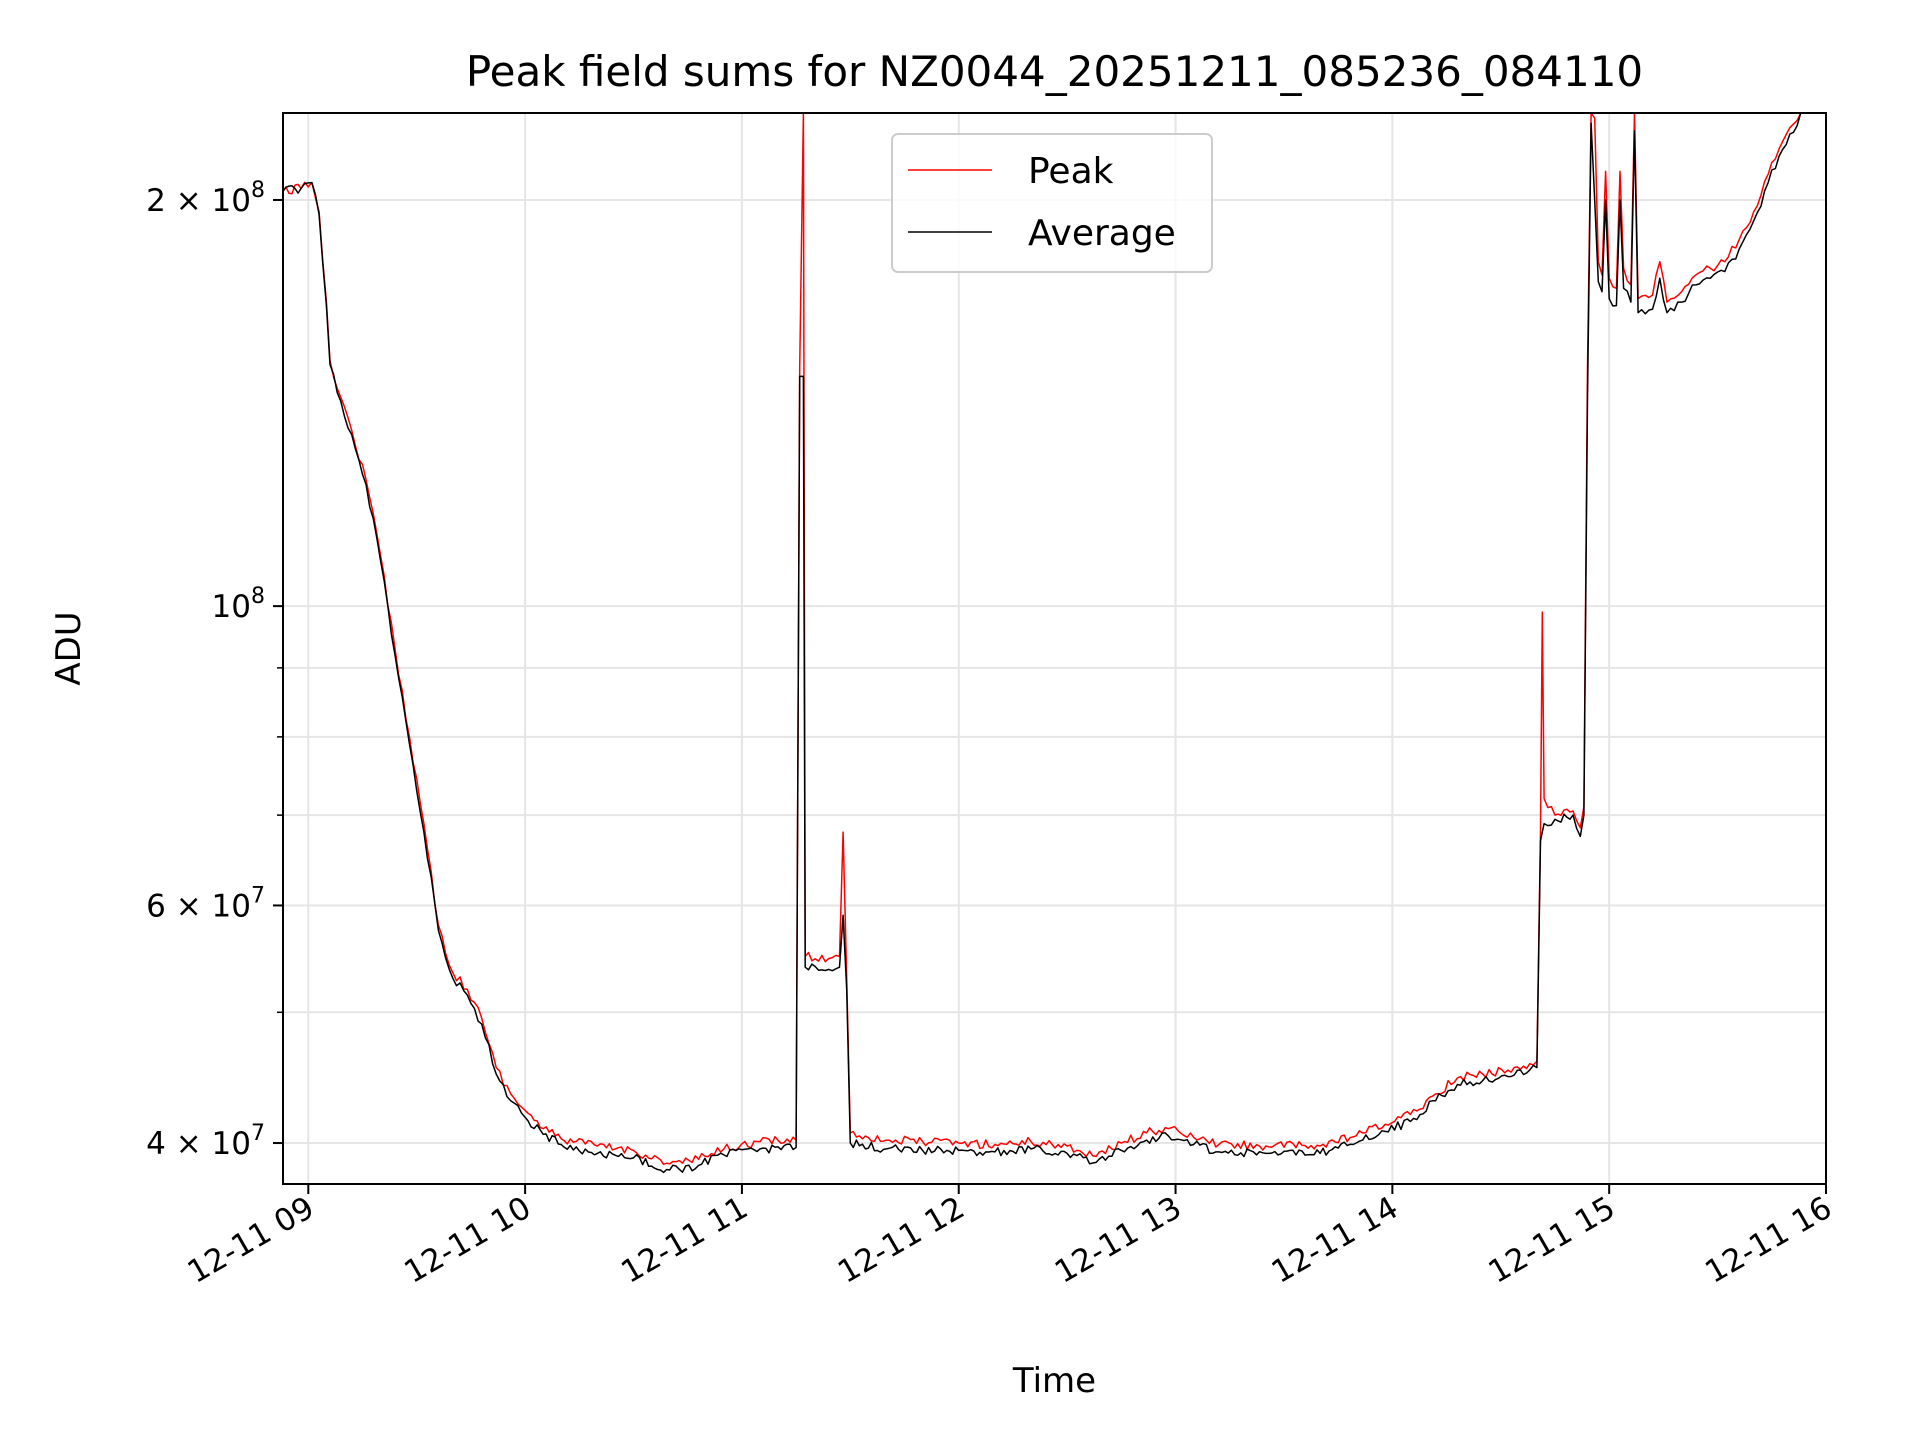  I want to click on y-tick-base: 10, so click(231, 607).